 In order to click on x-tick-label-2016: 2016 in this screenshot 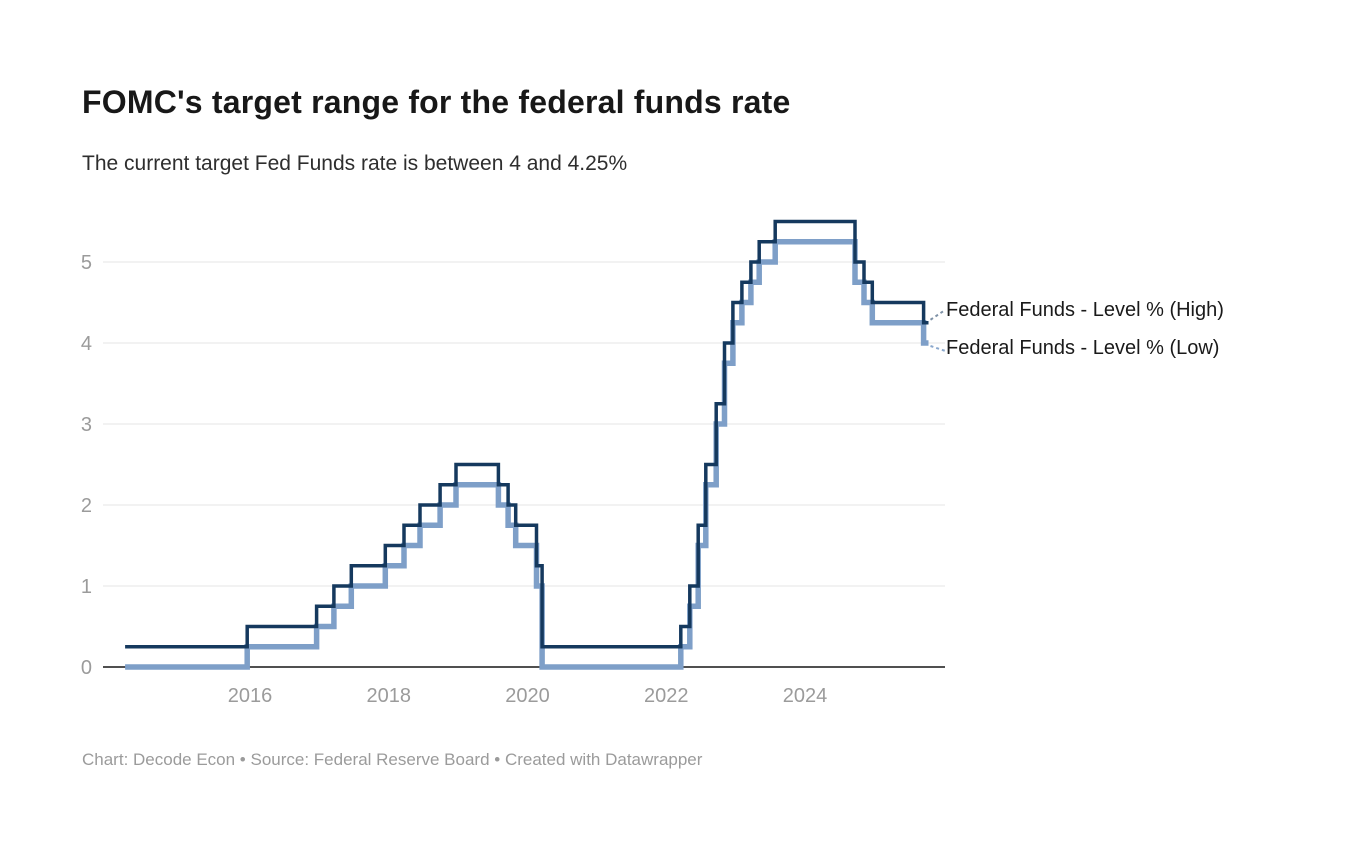, I will do `click(250, 696)`.